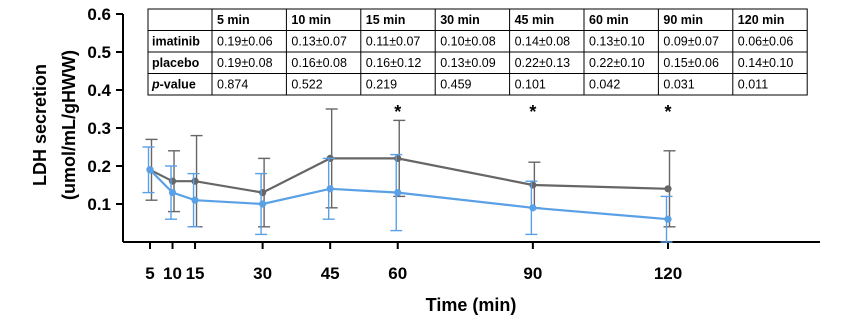  Describe the element at coordinates (245, 42) in the screenshot. I see `table-cell: 0.19±0.06` at that location.